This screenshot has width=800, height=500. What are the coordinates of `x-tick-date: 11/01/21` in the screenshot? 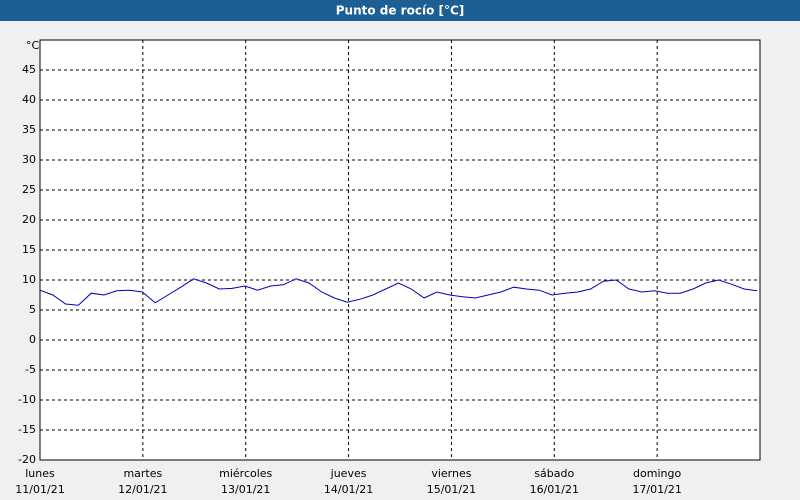 It's located at (39, 489).